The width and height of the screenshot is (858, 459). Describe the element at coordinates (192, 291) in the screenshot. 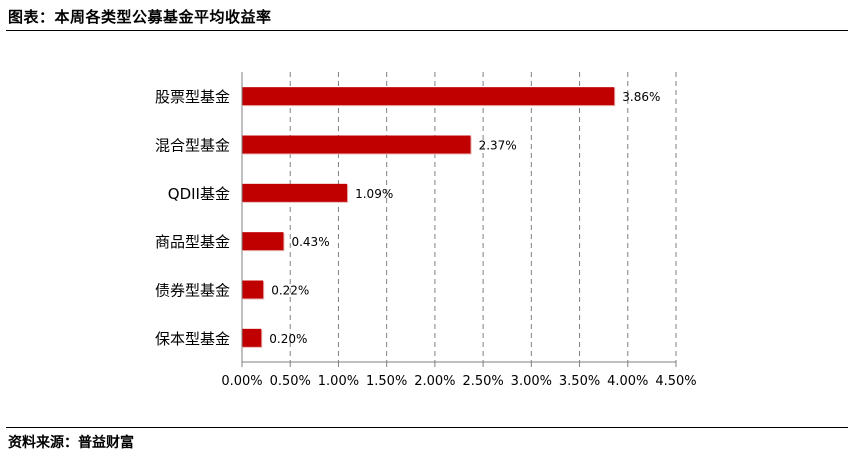

I see `category-label: 债券型基金` at that location.